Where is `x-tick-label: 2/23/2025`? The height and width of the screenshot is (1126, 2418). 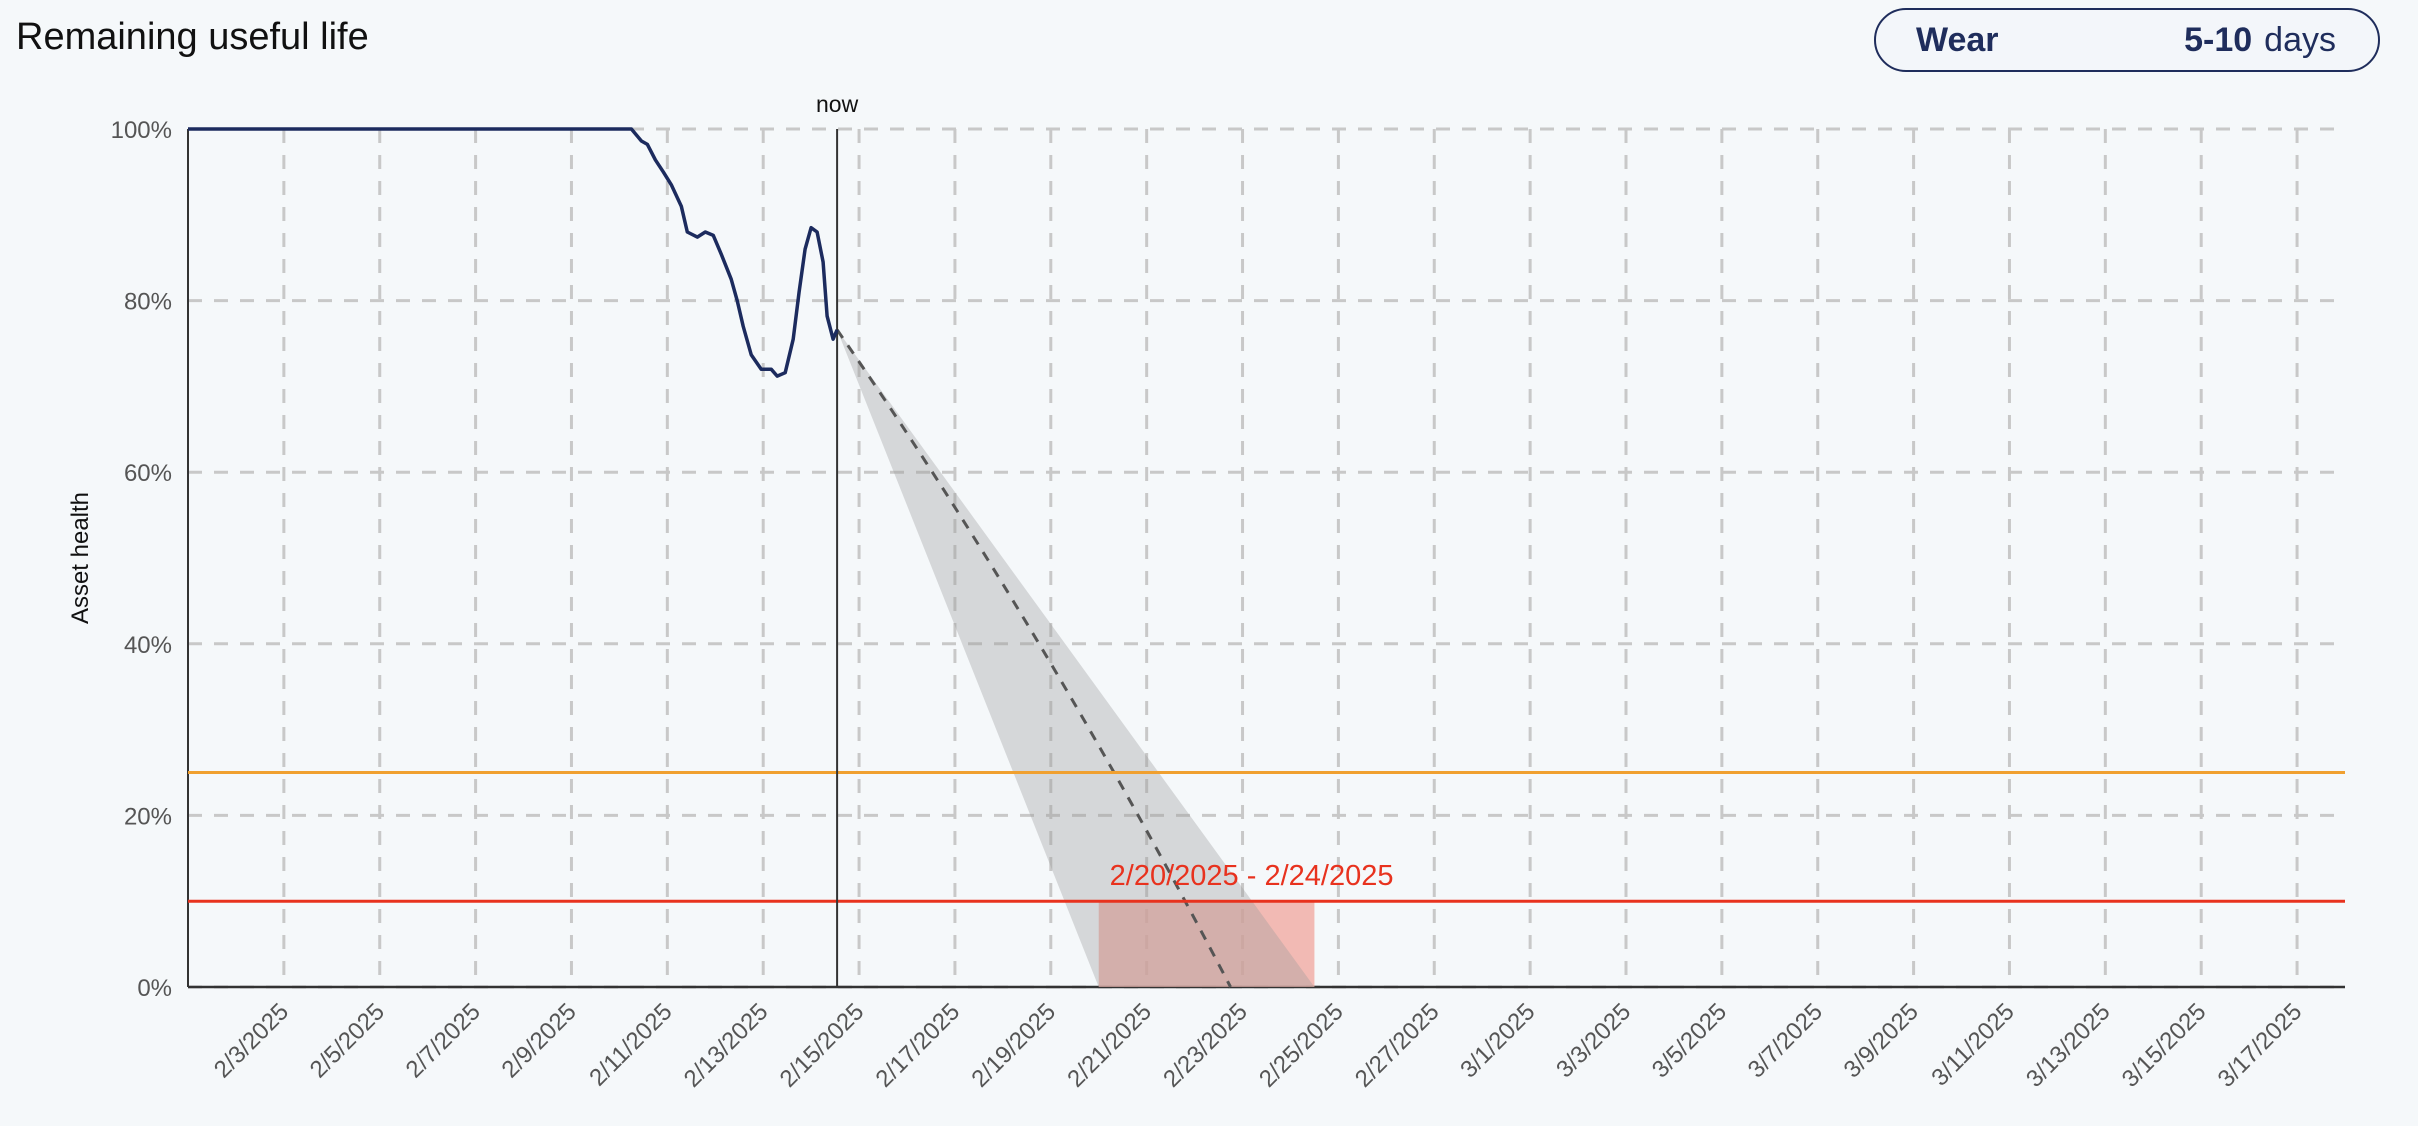
x-tick-label: 2/23/2025 is located at coordinates (1205, 1045).